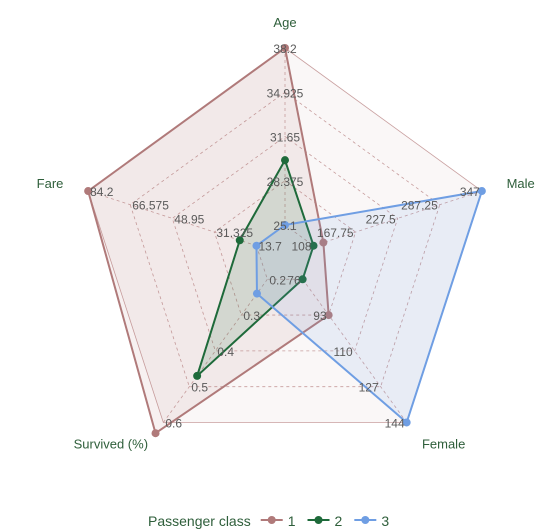 The height and width of the screenshot is (532, 557). Describe the element at coordinates (320, 316) in the screenshot. I see `tick-label: 93` at that location.